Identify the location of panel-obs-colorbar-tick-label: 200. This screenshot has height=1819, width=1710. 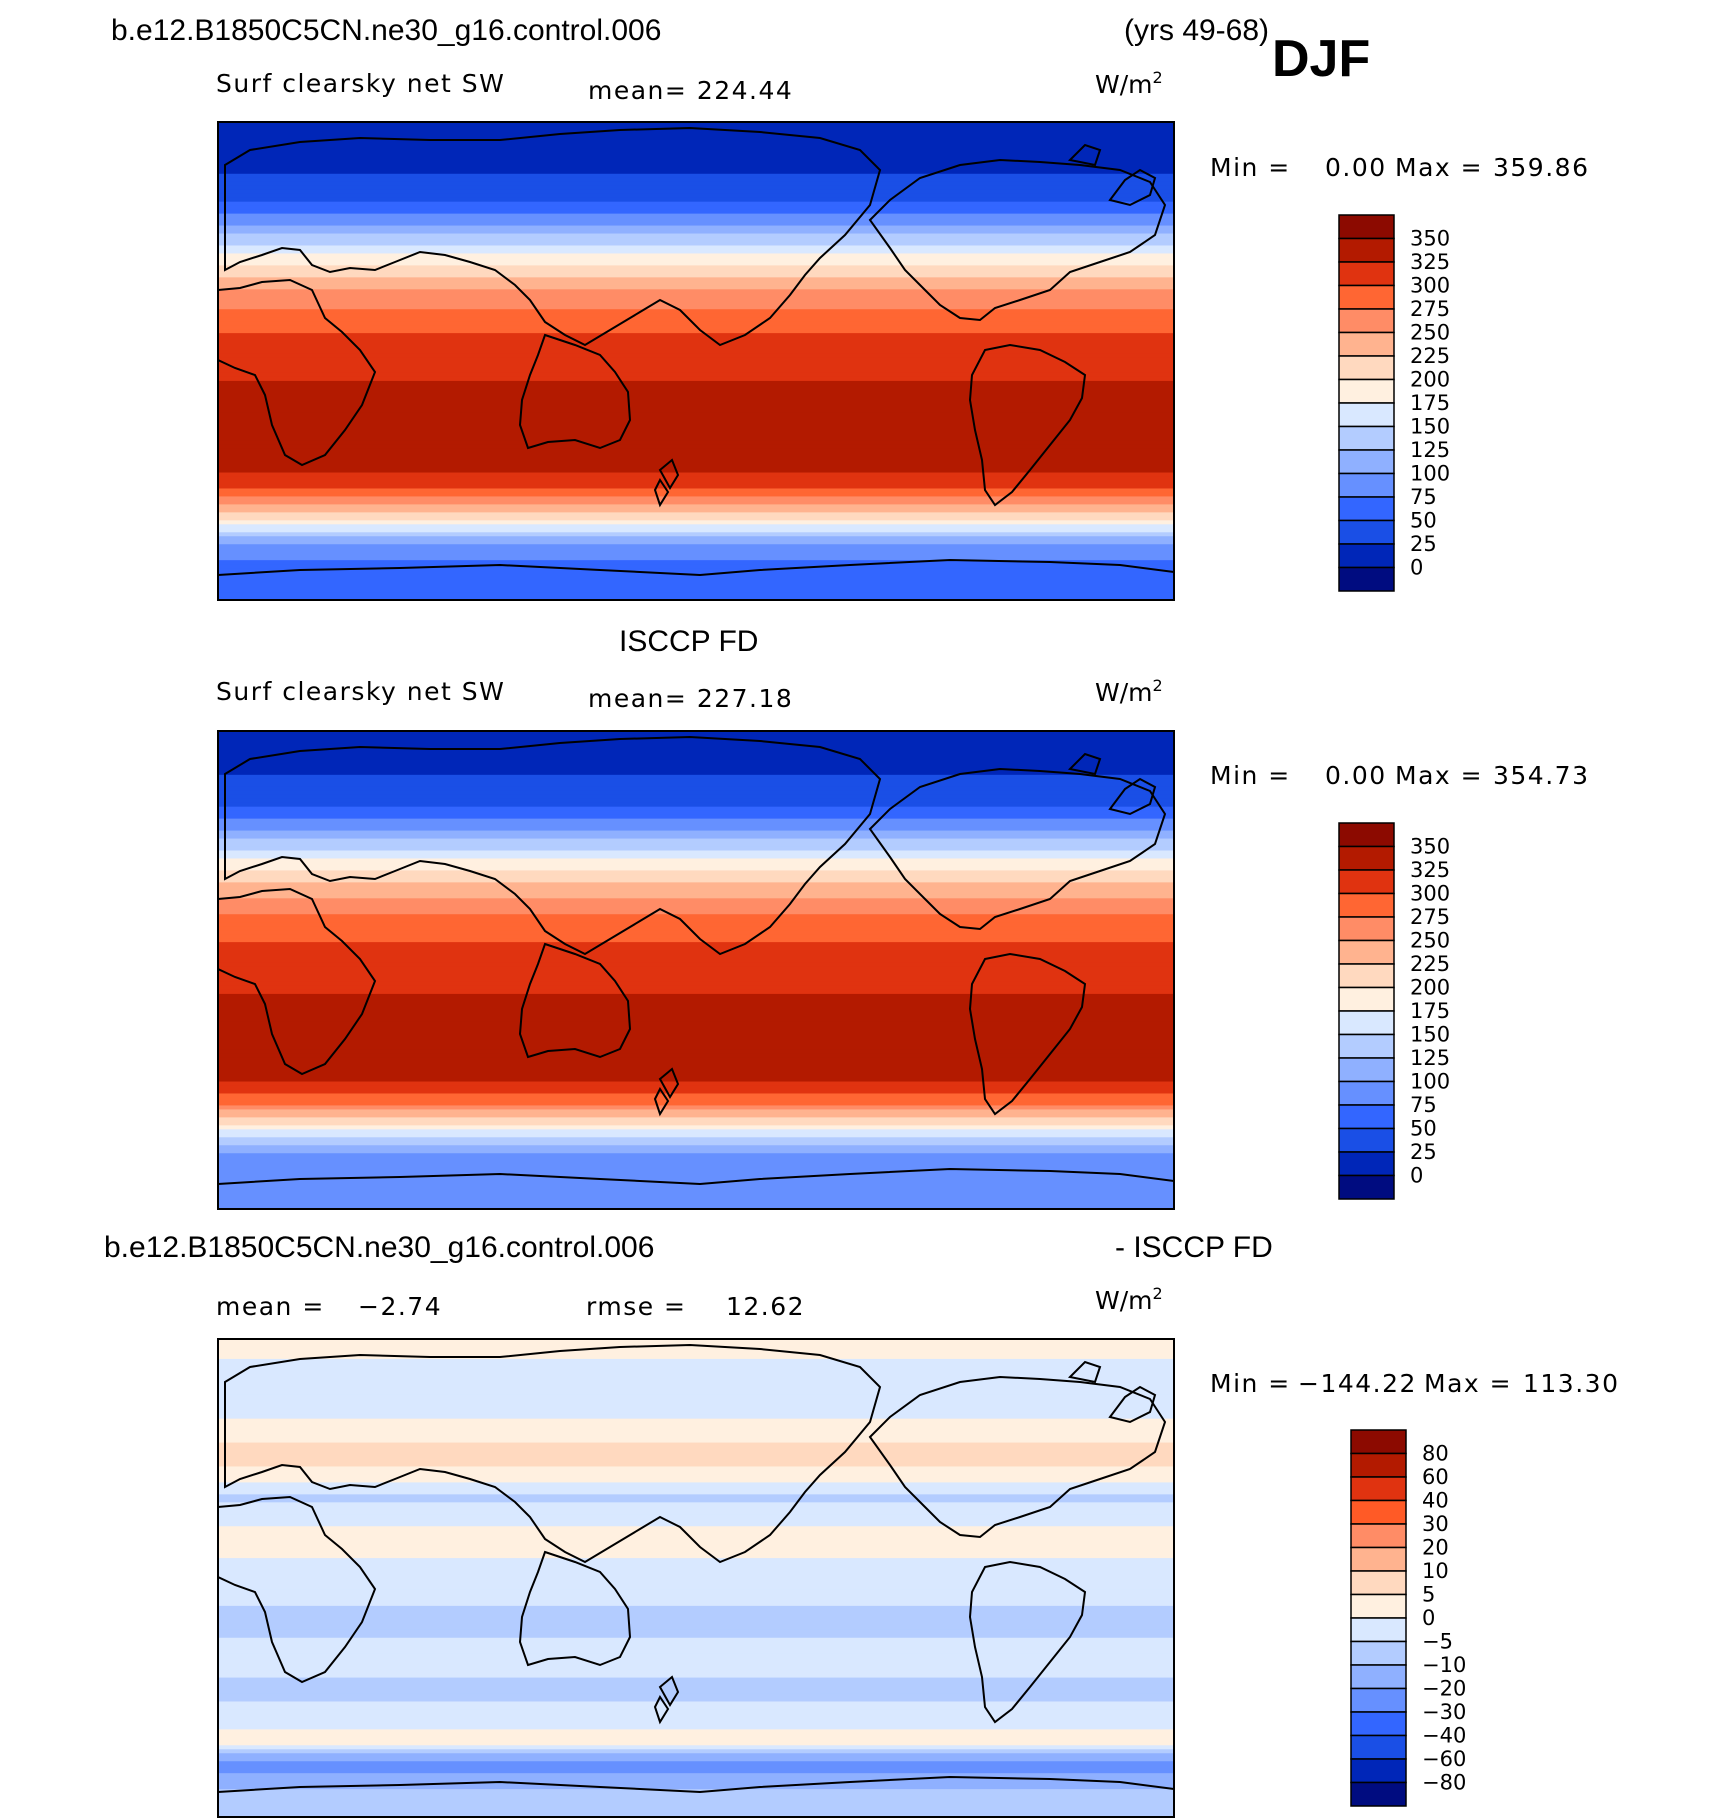
(1430, 988).